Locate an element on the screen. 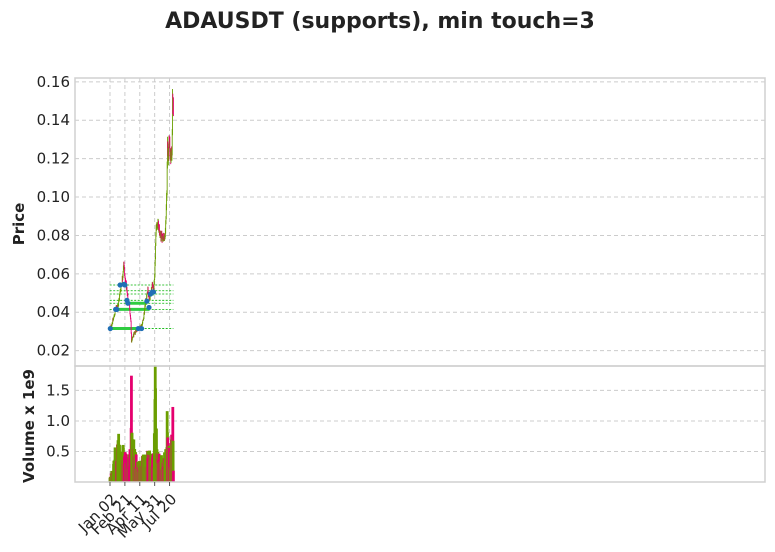 The width and height of the screenshot is (775, 552). volume-tick-label: 0.5 is located at coordinates (58, 451).